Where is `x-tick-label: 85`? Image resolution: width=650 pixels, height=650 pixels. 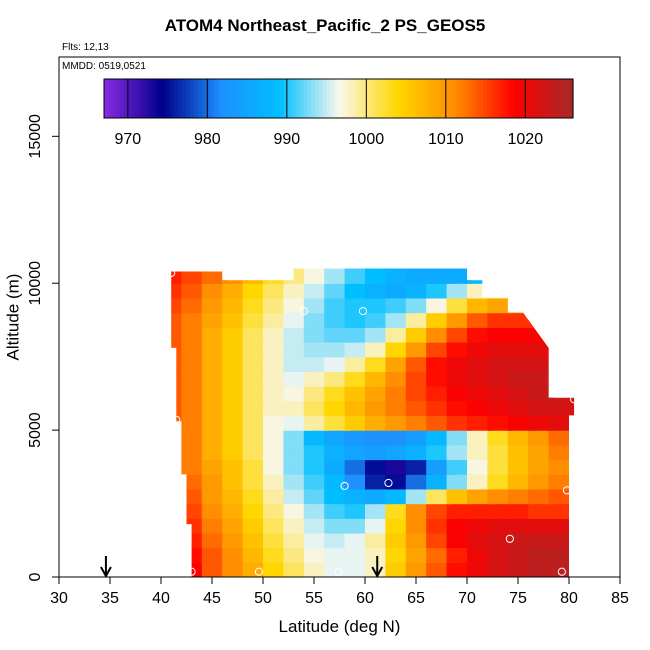 x-tick-label: 85 is located at coordinates (620, 598).